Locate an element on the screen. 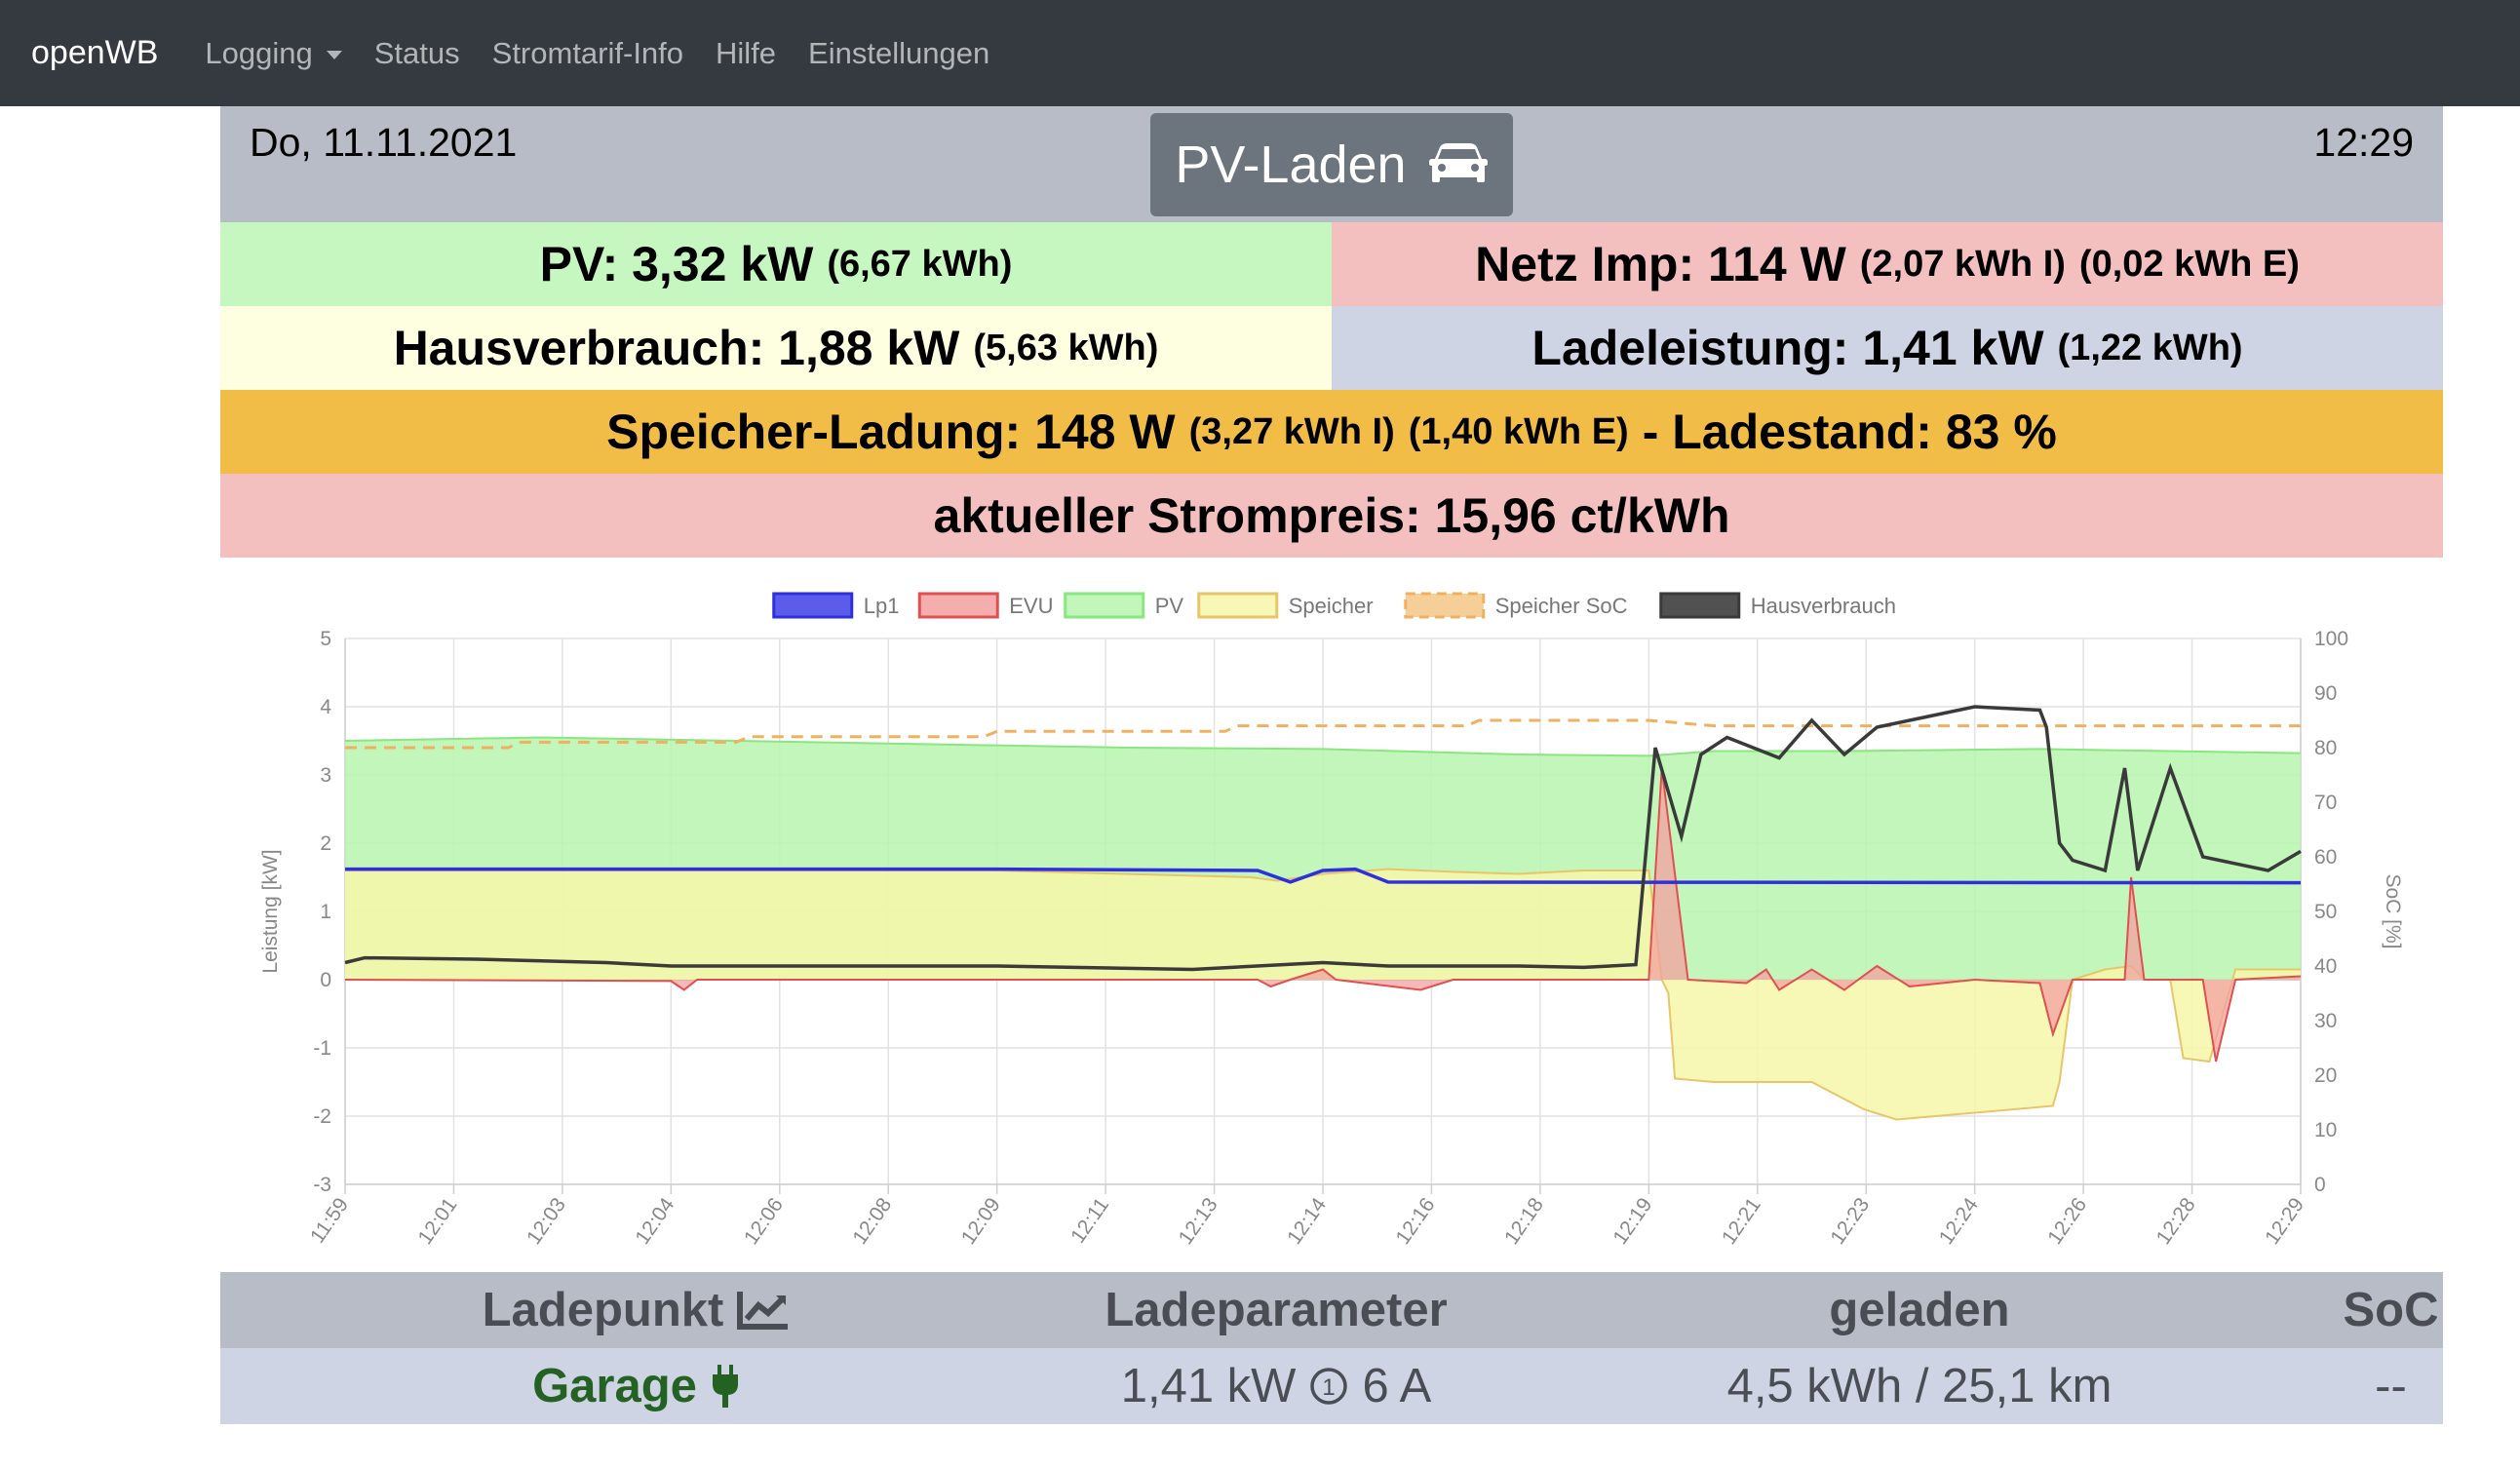  phase-count-icon: 1 is located at coordinates (1329, 1387).